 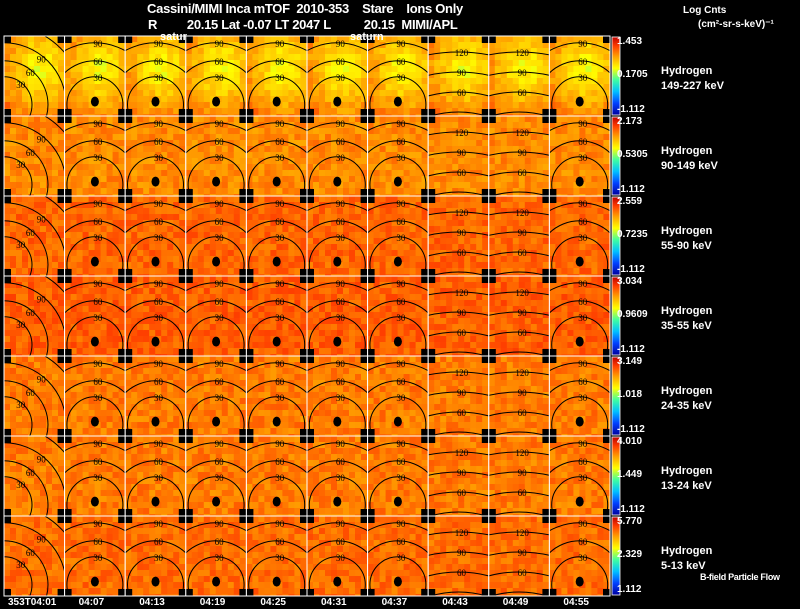 I want to click on colorbar-units-sublabel: (cm²-sr-s-keV)⁻¹, so click(x=736, y=24).